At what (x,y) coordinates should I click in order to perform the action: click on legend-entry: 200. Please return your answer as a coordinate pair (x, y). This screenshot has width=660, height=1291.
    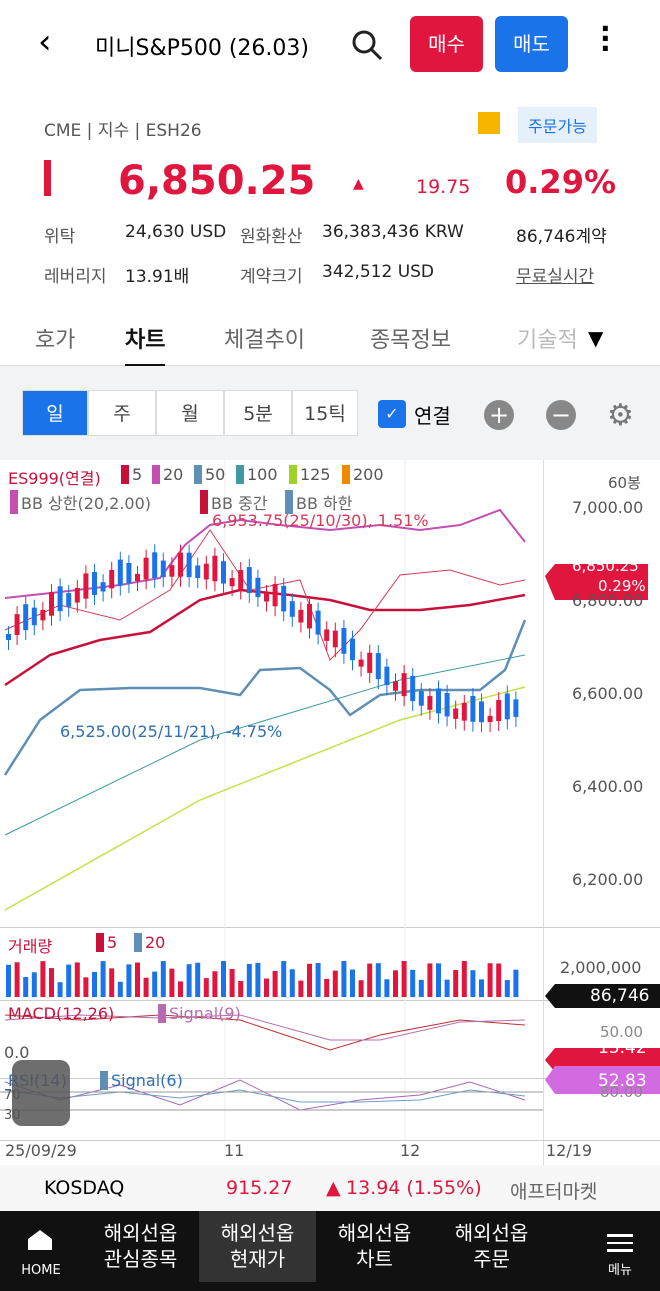
    Looking at the image, I should click on (363, 474).